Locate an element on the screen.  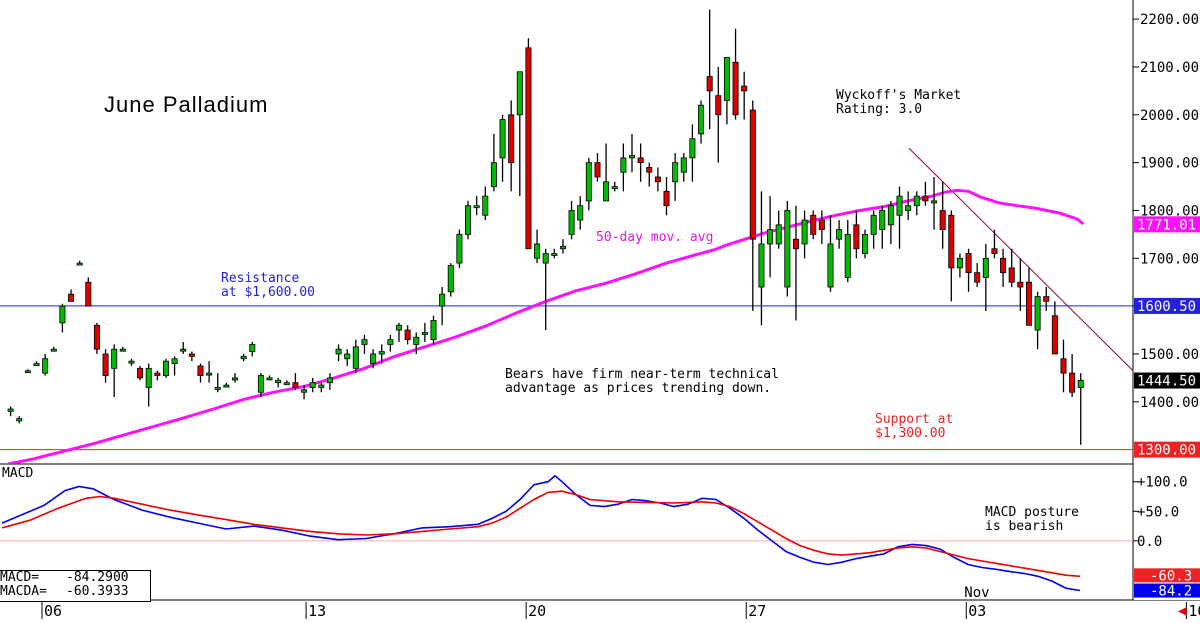
ma-annotation: 50-day mov. avg is located at coordinates (655, 237).